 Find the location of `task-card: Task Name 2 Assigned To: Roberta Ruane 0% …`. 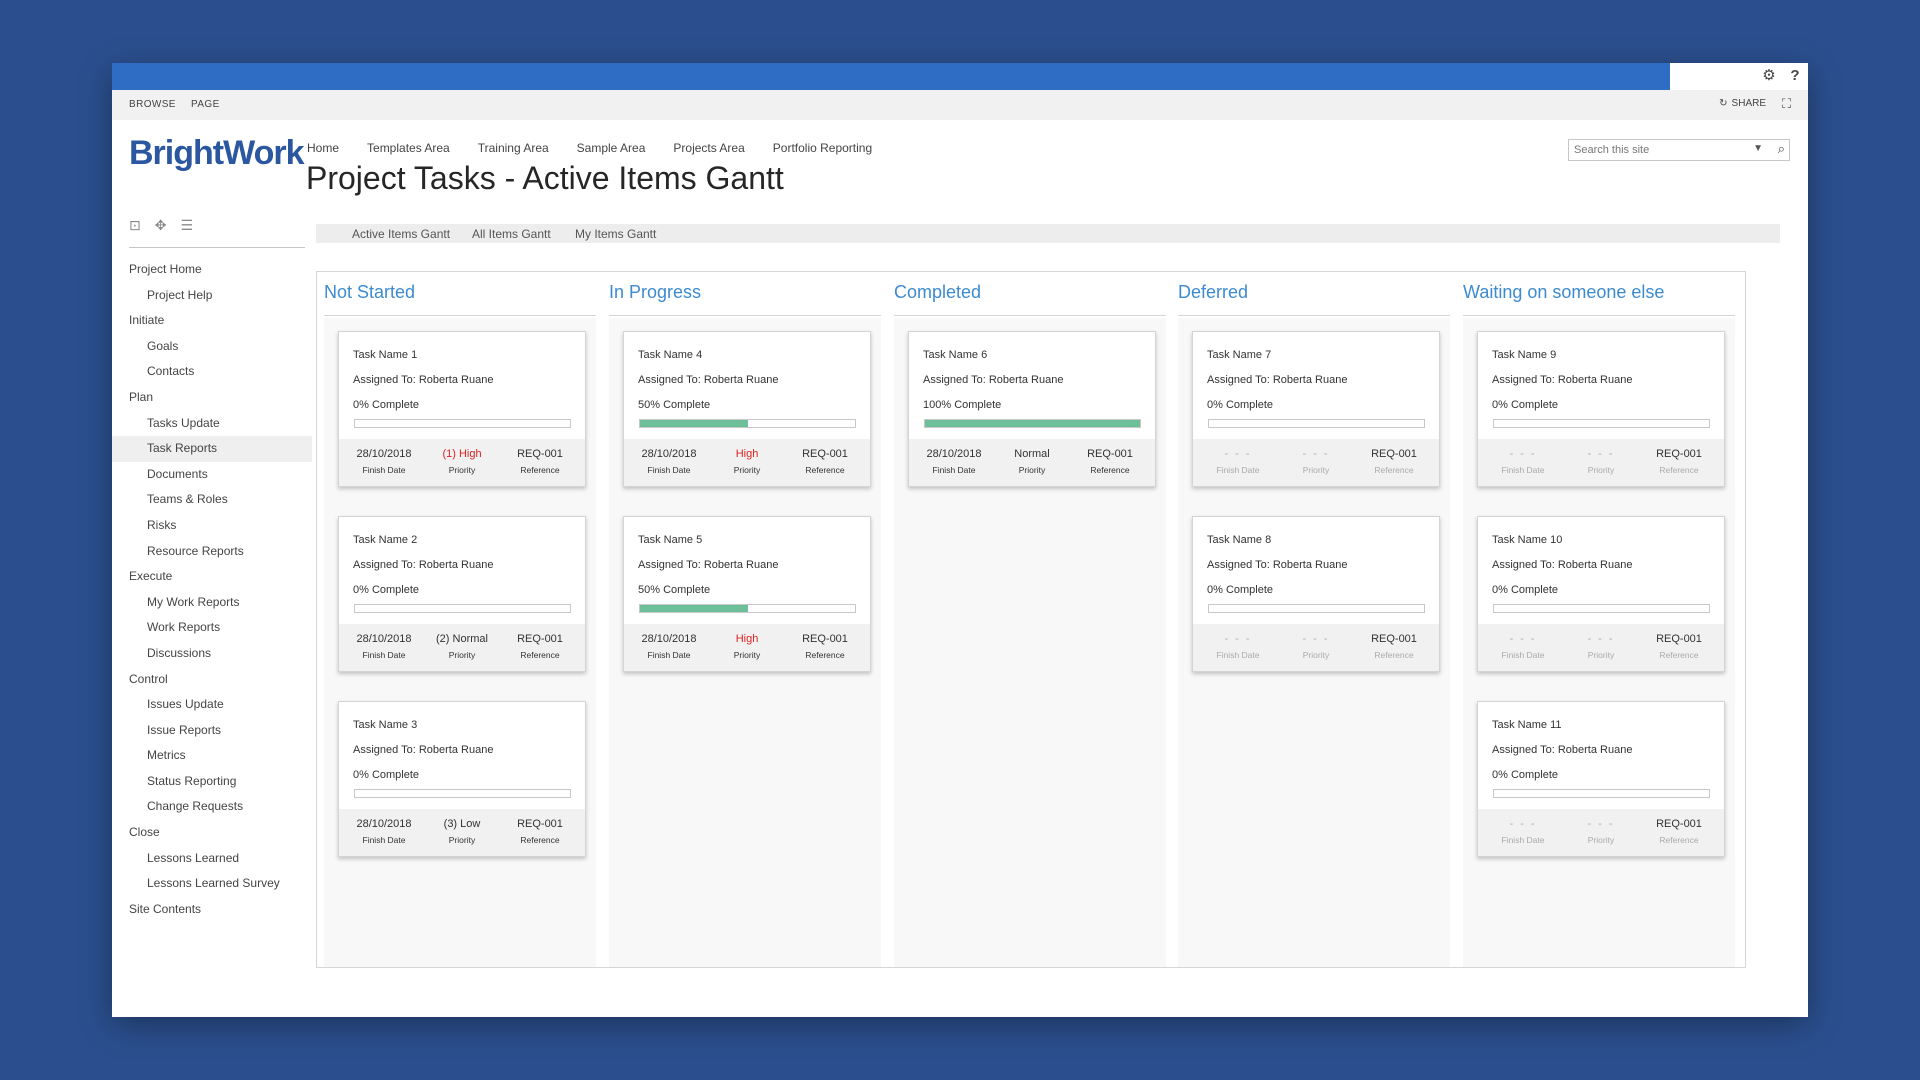

task-card: Task Name 2 Assigned To: Roberta Ruane 0% … is located at coordinates (462, 594).